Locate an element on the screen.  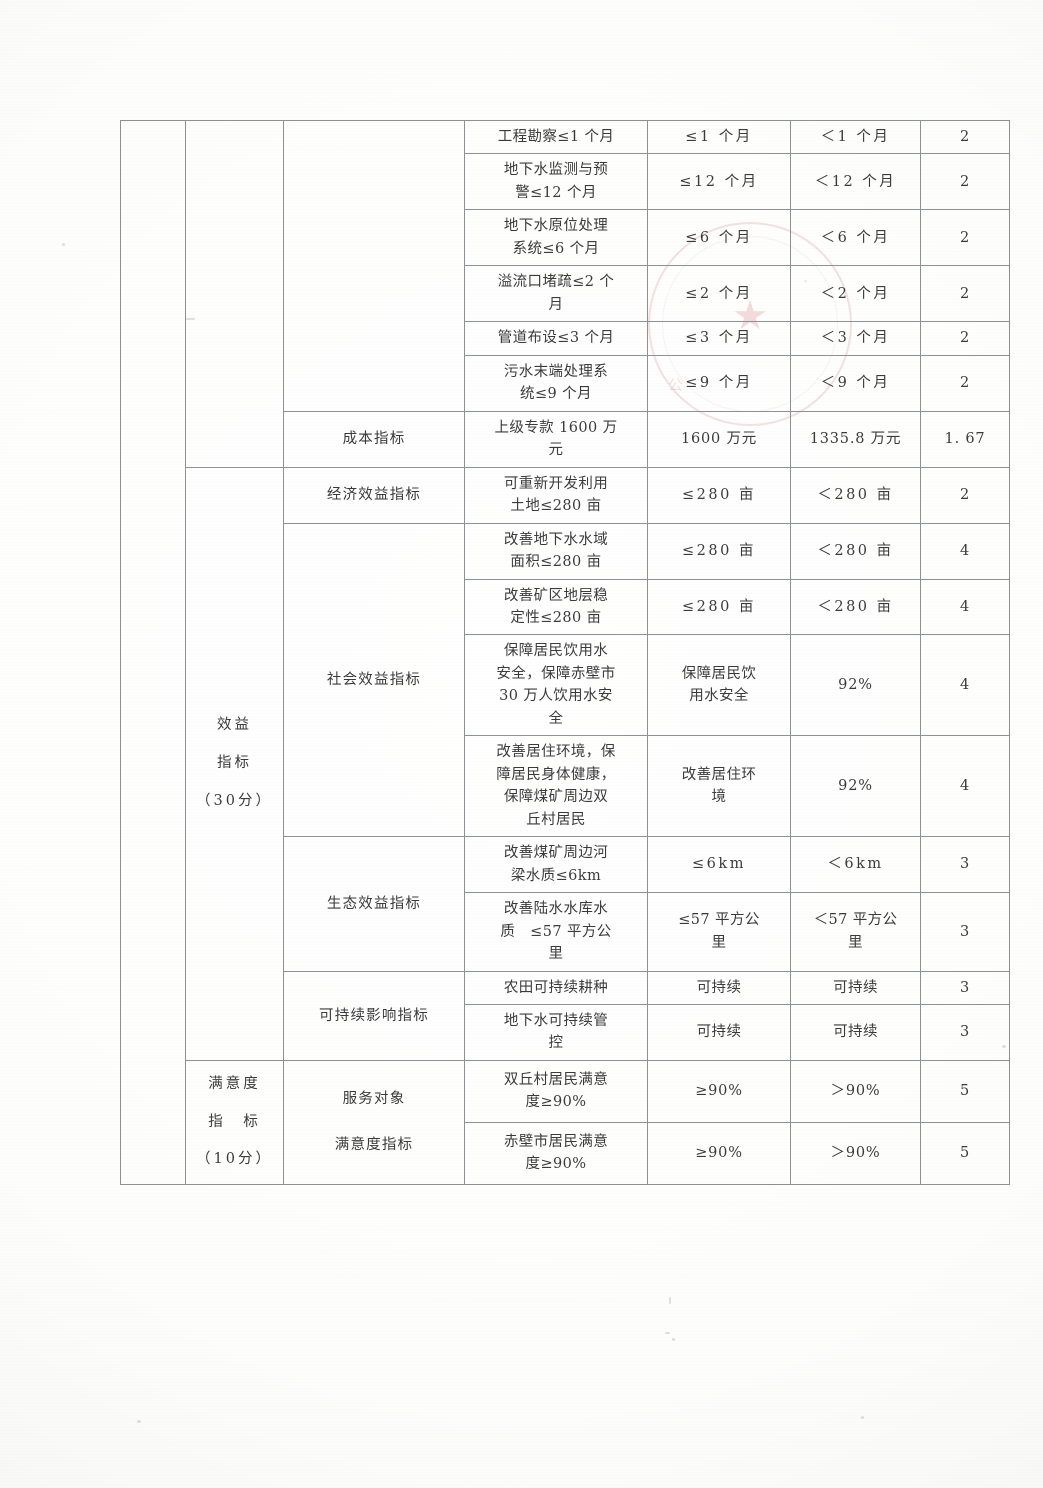
indicator-name: 管道布设≤3 个月 is located at coordinates (556, 338).